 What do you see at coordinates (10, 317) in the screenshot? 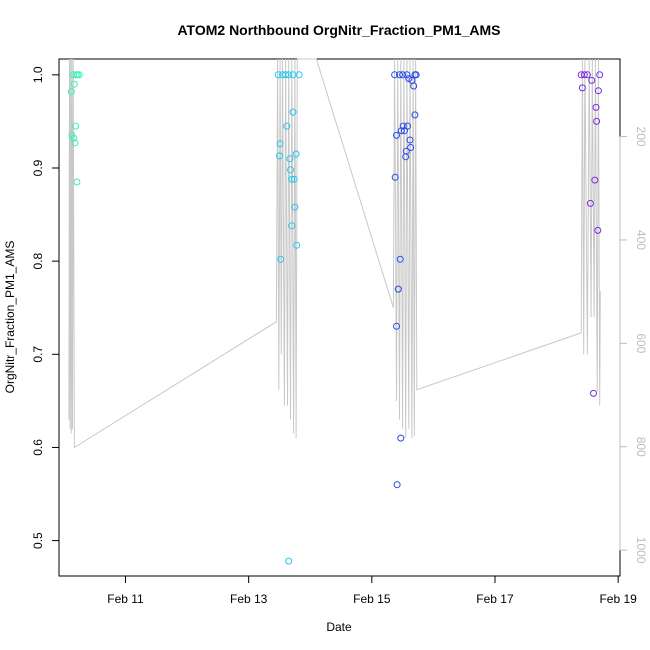
I see `y-axis-label: OrgNitr_Fraction_PM1_AMS` at bounding box center [10, 317].